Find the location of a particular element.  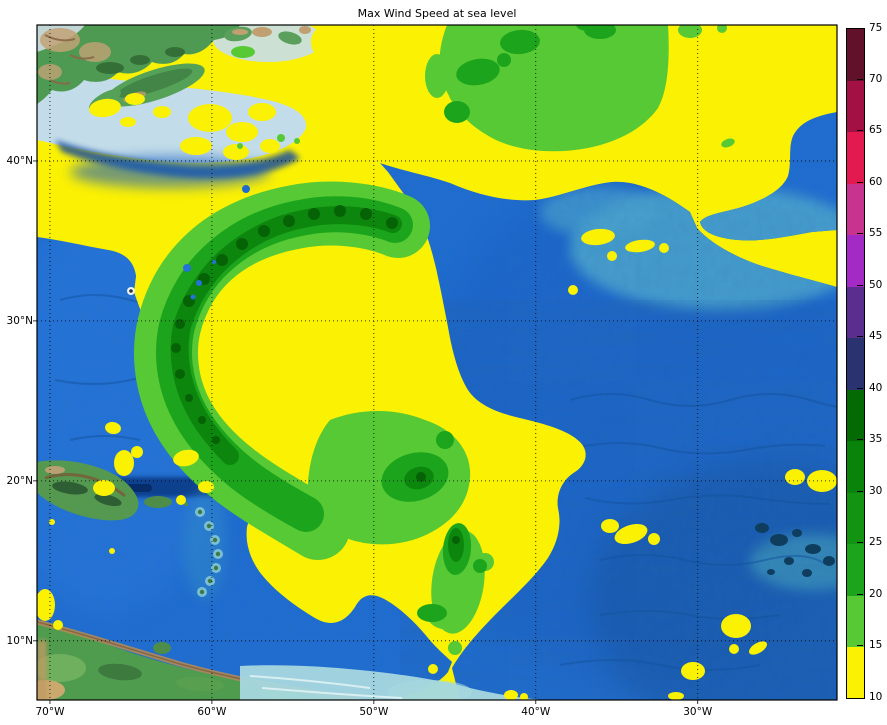

colorbar-tick-label-75: 75 is located at coordinates (876, 27).